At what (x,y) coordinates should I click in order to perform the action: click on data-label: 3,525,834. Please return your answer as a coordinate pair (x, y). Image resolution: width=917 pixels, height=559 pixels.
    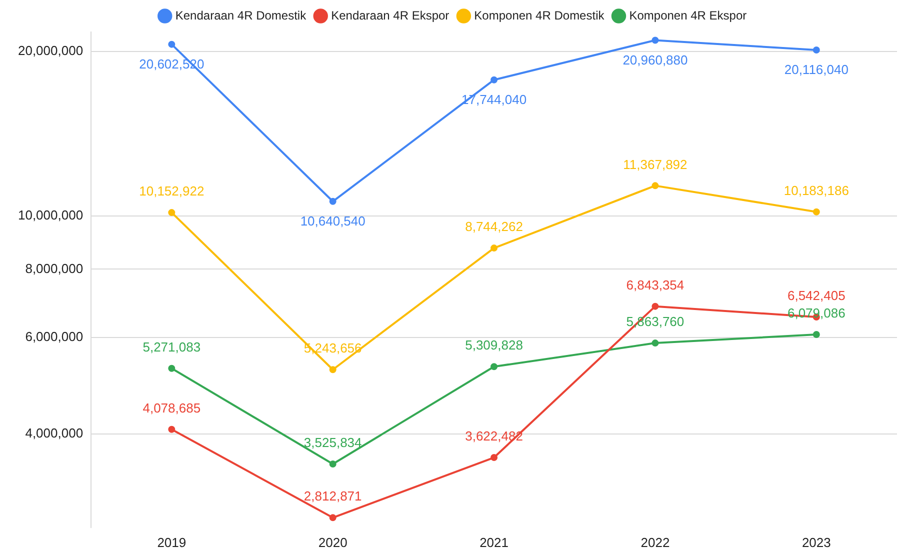
    Looking at the image, I should click on (333, 442).